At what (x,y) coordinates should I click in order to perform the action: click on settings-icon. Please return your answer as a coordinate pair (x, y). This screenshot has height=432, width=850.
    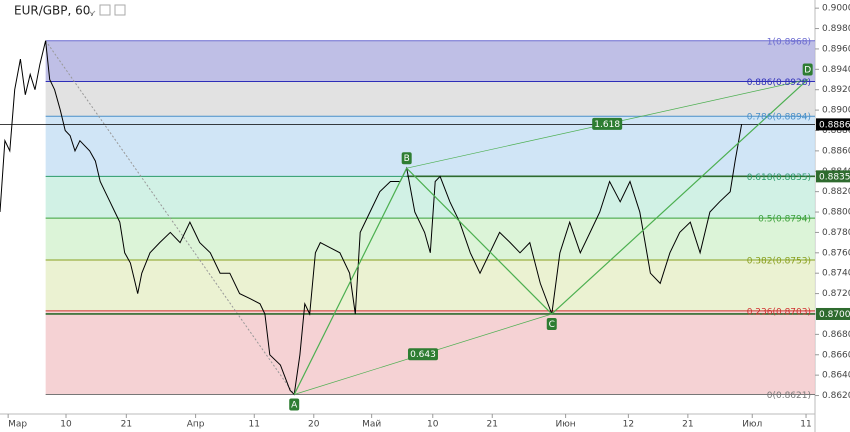
    Looking at the image, I should click on (105, 10).